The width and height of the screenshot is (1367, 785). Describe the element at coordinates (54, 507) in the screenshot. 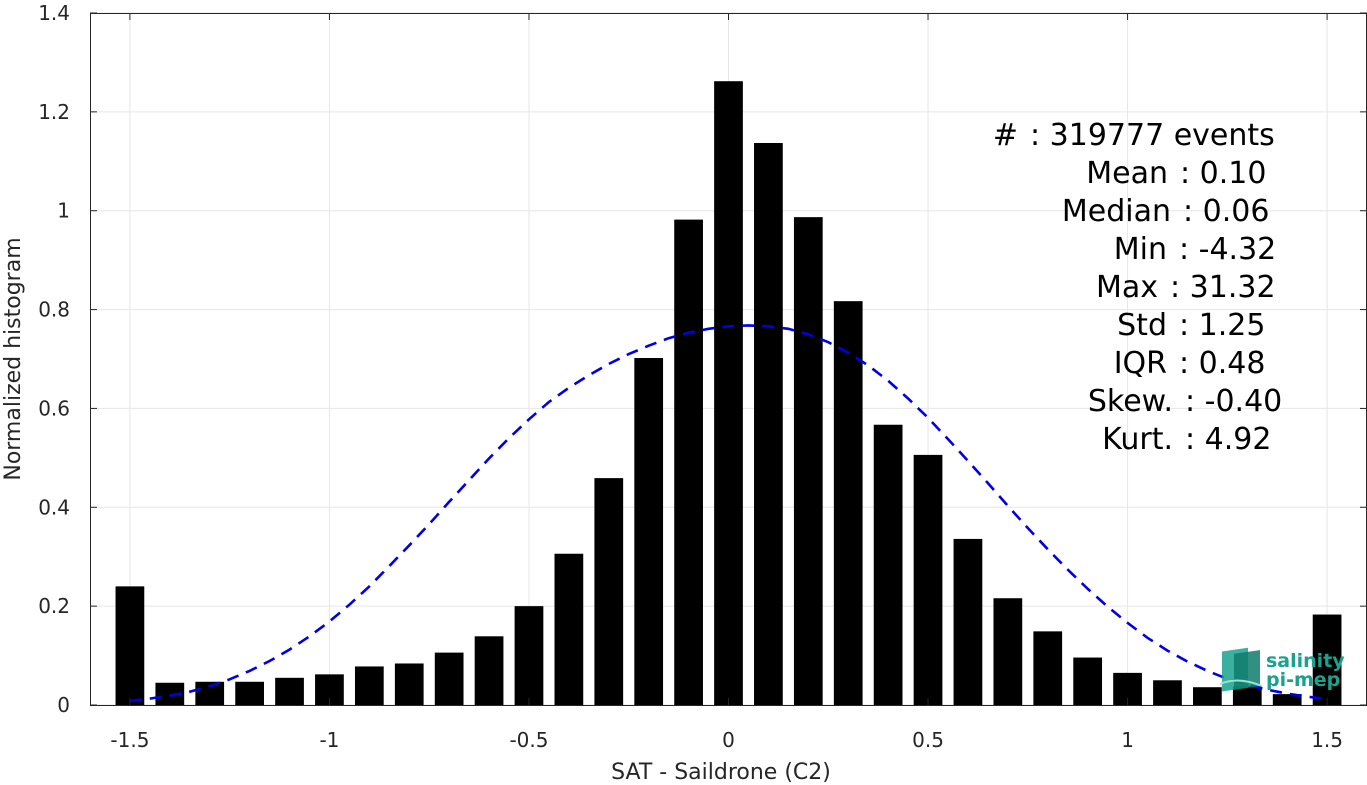

I see `y-tick-label: 0.4` at that location.